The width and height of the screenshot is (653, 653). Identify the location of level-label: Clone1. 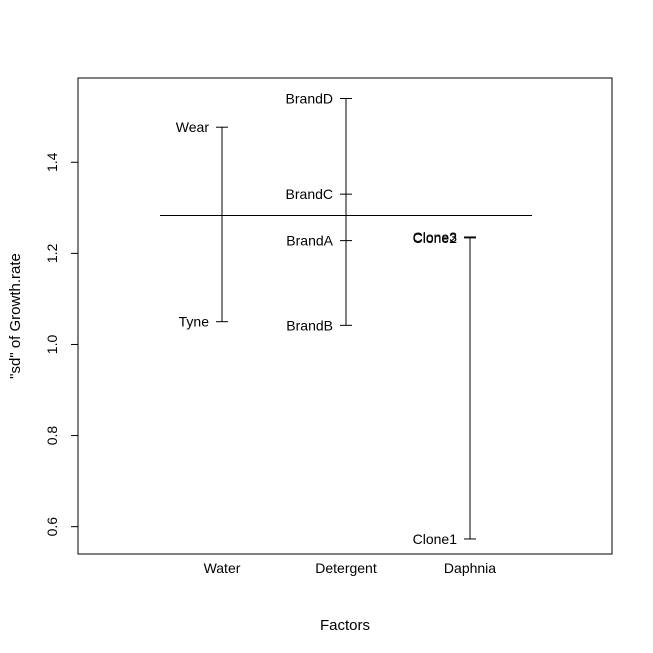
(435, 539).